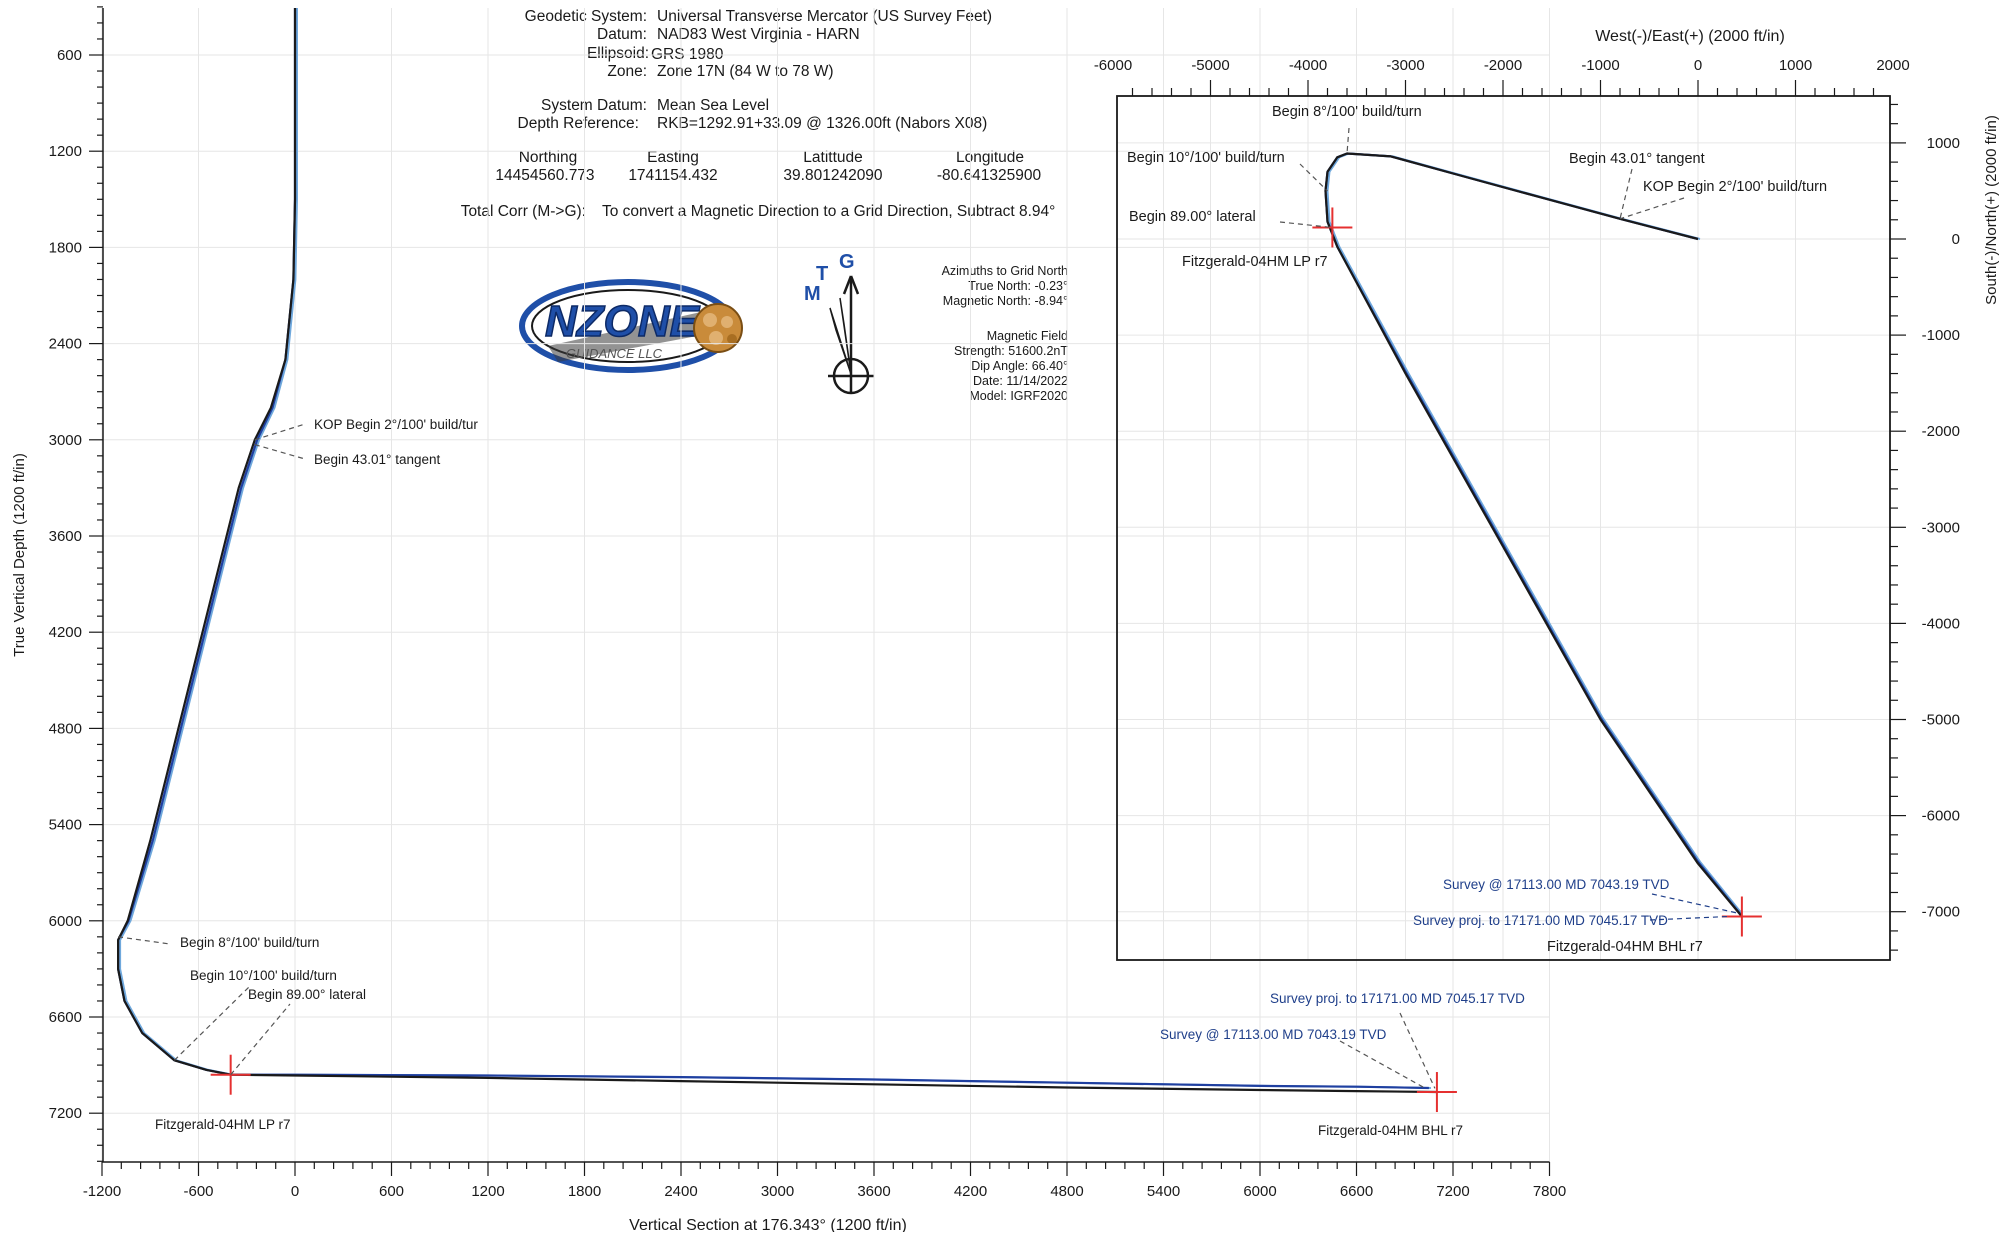  What do you see at coordinates (1206, 158) in the screenshot?
I see `pv-annotation-10deg: Begin 10°/100' build/turn` at bounding box center [1206, 158].